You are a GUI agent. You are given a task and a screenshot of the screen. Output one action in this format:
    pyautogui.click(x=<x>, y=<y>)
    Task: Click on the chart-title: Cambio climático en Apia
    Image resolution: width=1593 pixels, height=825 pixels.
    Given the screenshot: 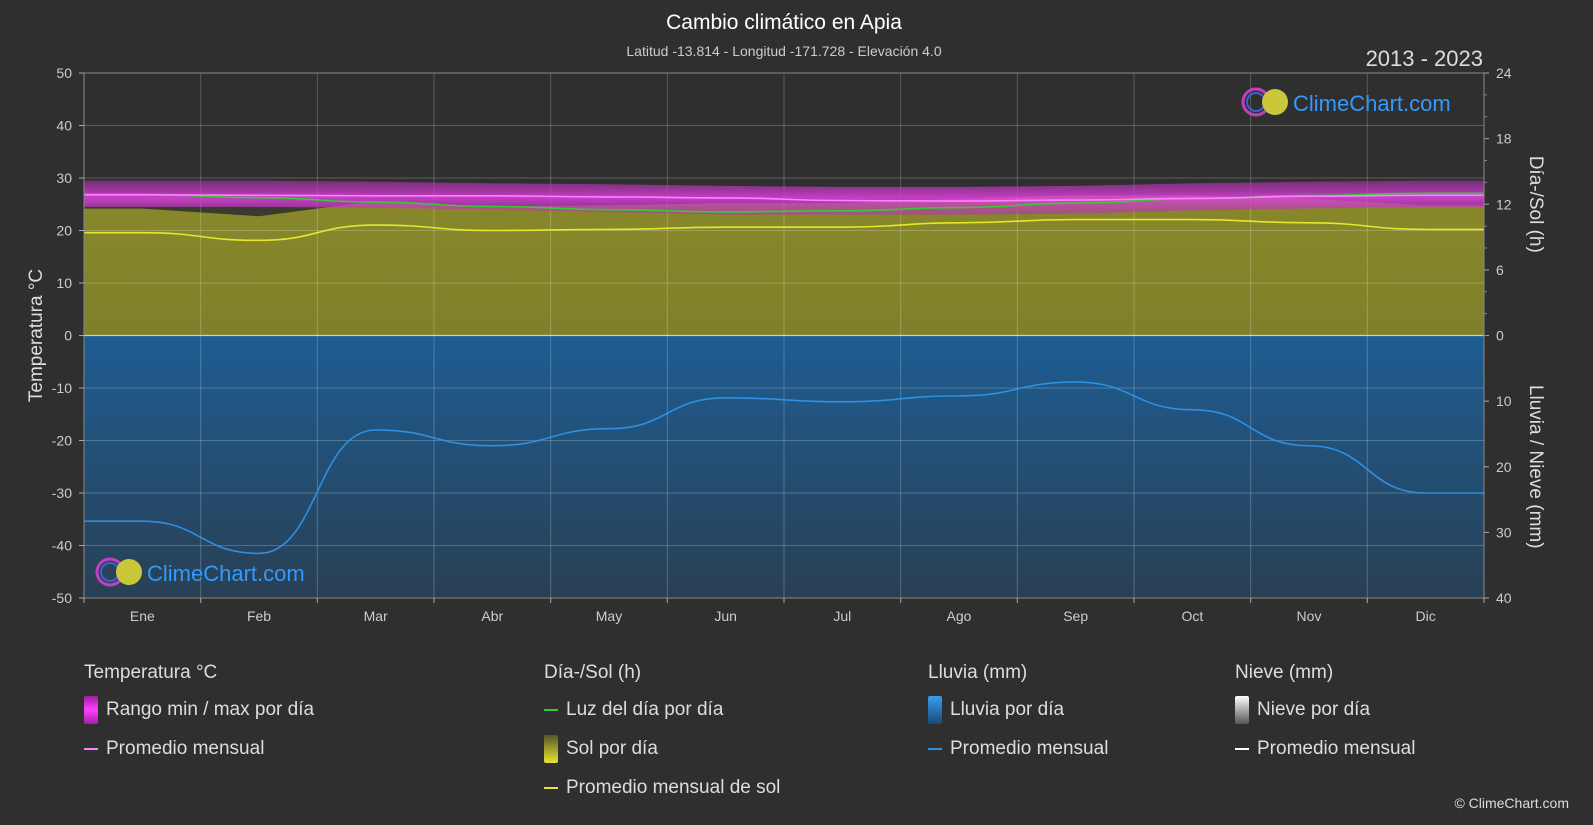 What is the action you would take?
    pyautogui.click(x=784, y=22)
    